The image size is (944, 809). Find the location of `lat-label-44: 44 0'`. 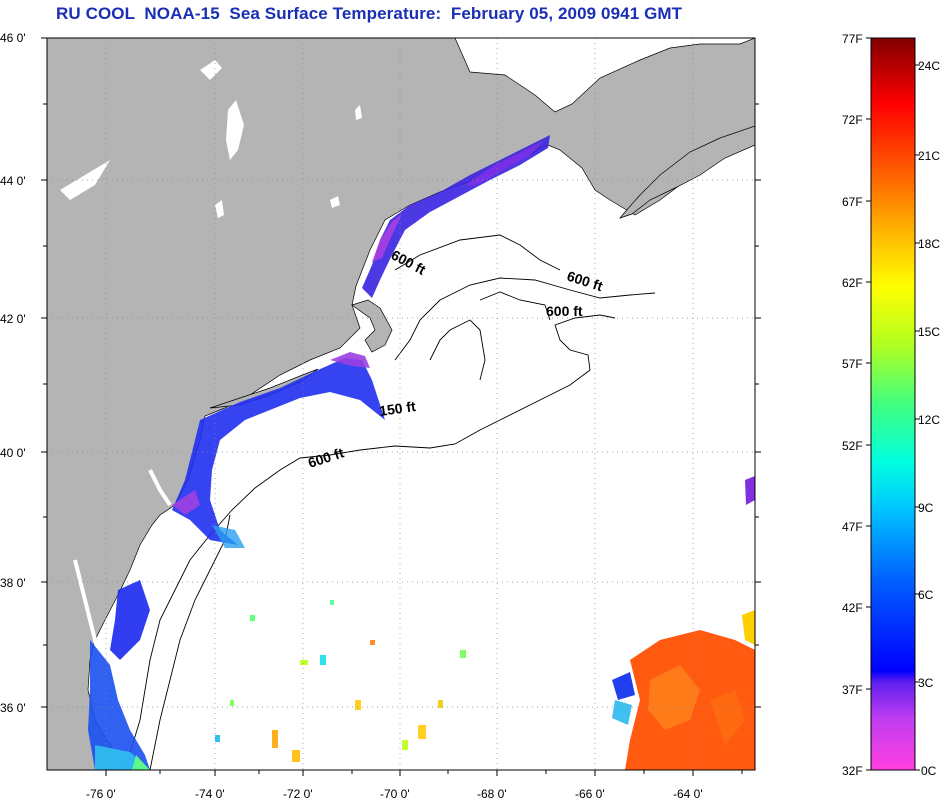

lat-label-44: 44 0' is located at coordinates (13, 181).